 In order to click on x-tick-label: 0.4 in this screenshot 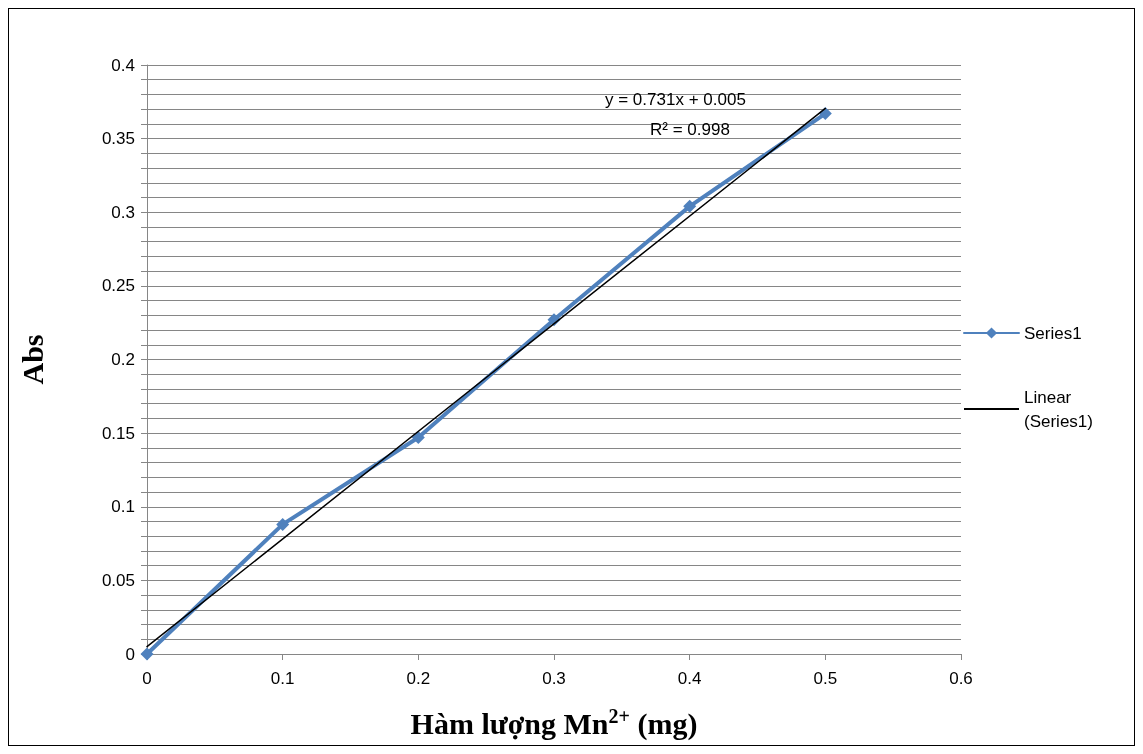, I will do `click(689, 678)`.